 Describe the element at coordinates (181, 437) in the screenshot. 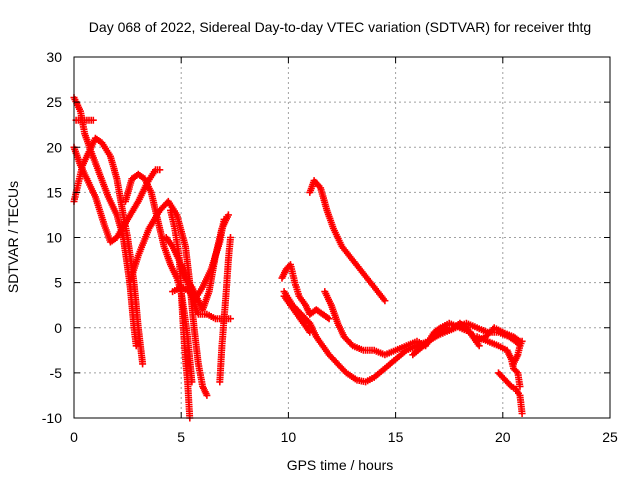

I see `x-tick-label: 5` at that location.